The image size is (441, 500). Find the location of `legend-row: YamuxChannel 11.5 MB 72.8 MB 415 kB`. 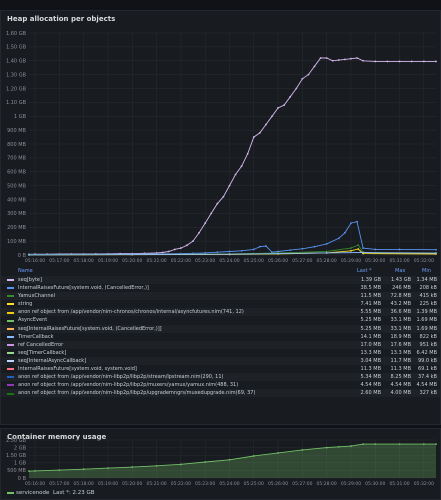

legend-row: YamuxChannel 11.5 MB 72.8 MB 415 kB is located at coordinates (220, 296).